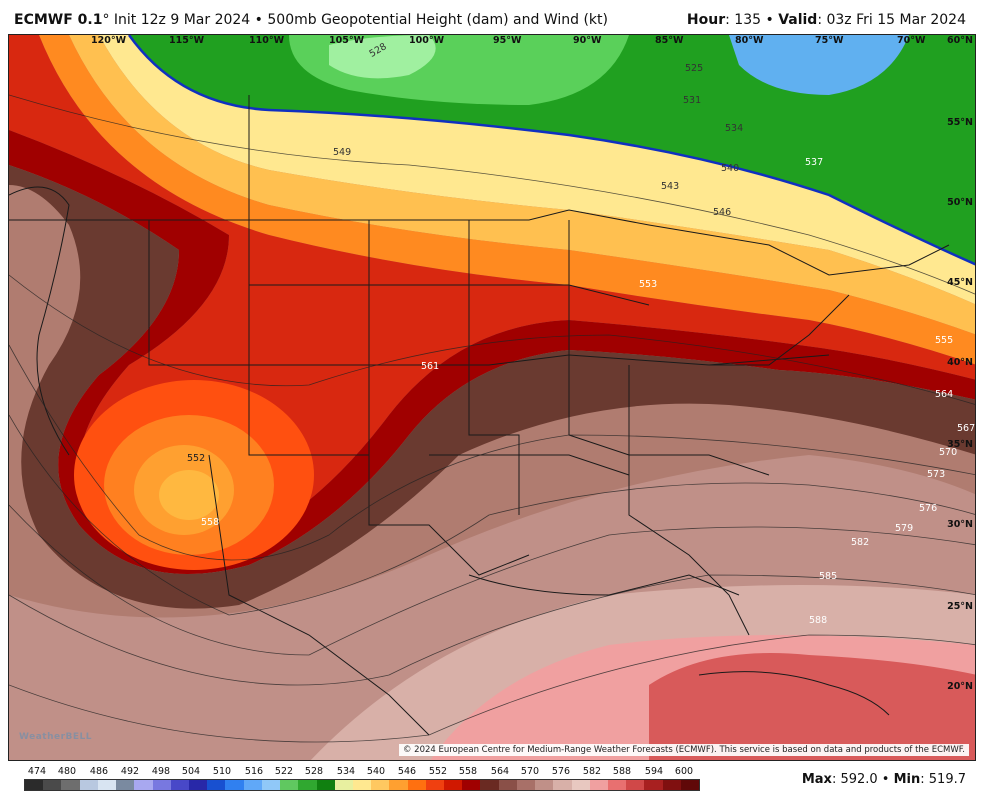 This screenshot has height=808, width=984. What do you see at coordinates (587, 40) in the screenshot?
I see `lon-label: 90°W` at bounding box center [587, 40].